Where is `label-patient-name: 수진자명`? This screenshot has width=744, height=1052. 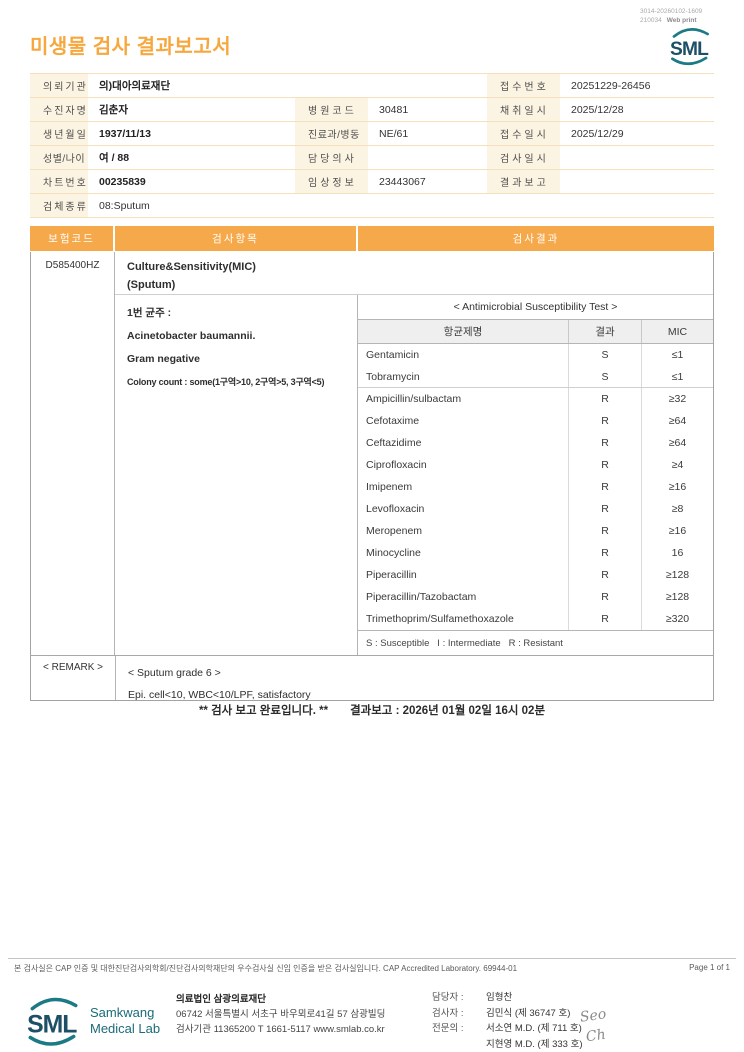 label-patient-name: 수진자명 is located at coordinates (59, 110).